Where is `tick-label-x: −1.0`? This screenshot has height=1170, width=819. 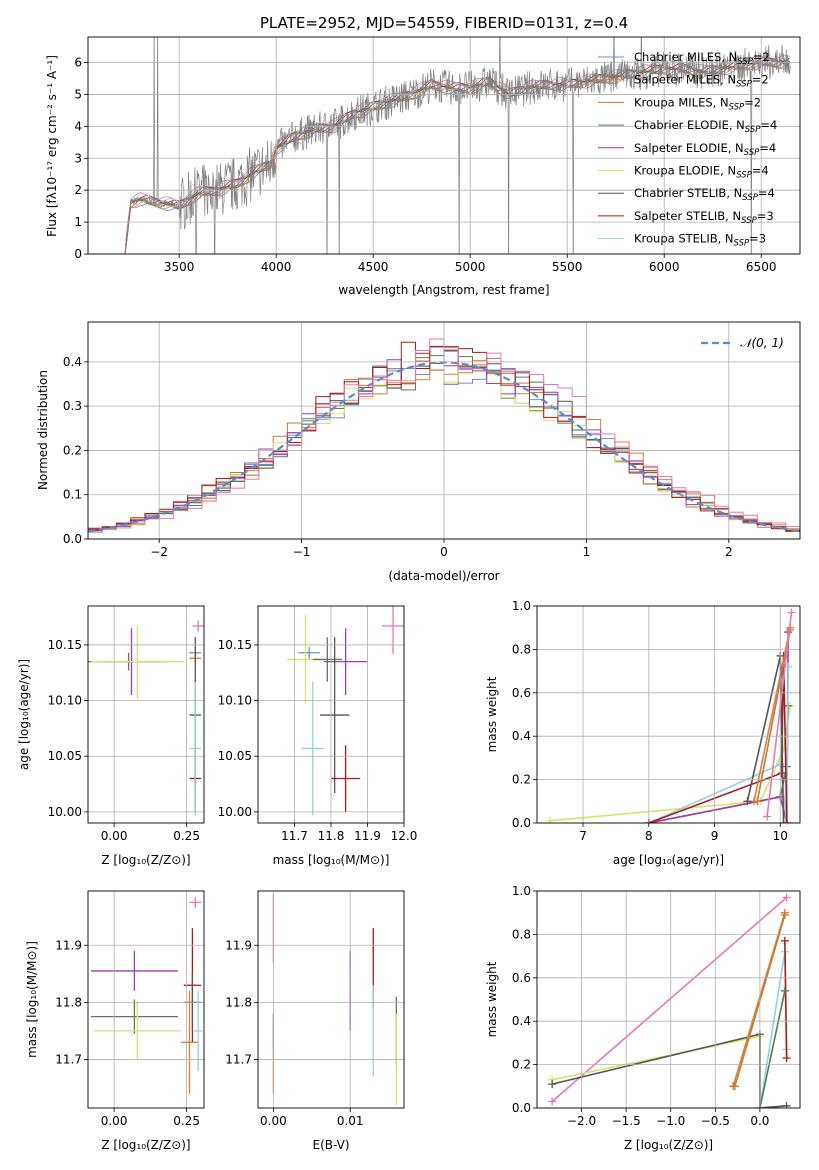 tick-label-x: −1.0 is located at coordinates (670, 1121).